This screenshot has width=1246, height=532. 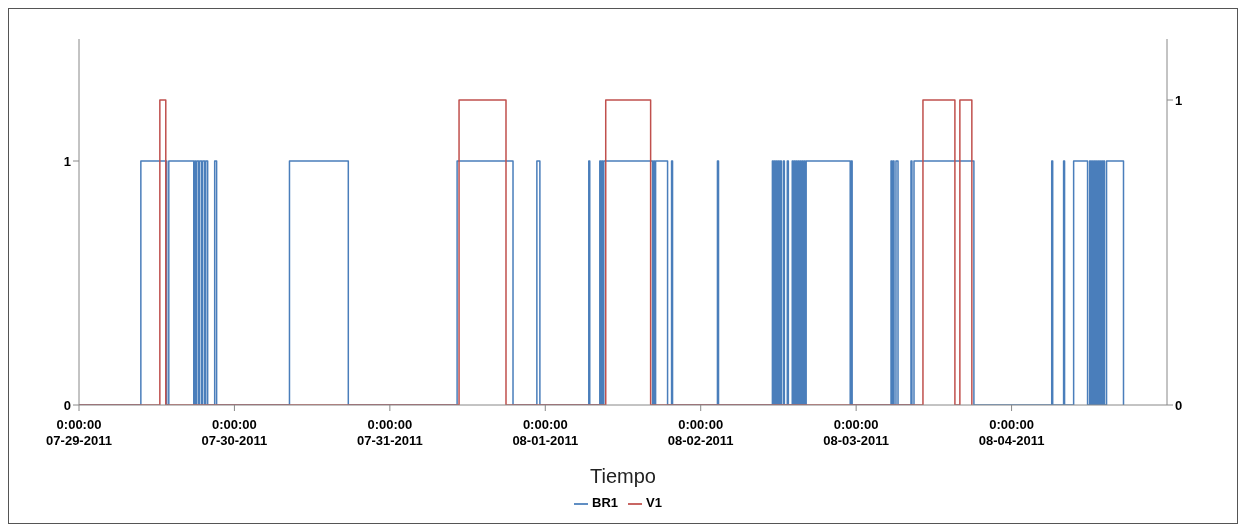 I want to click on x-axis-title: Tiempo, so click(x=623, y=476).